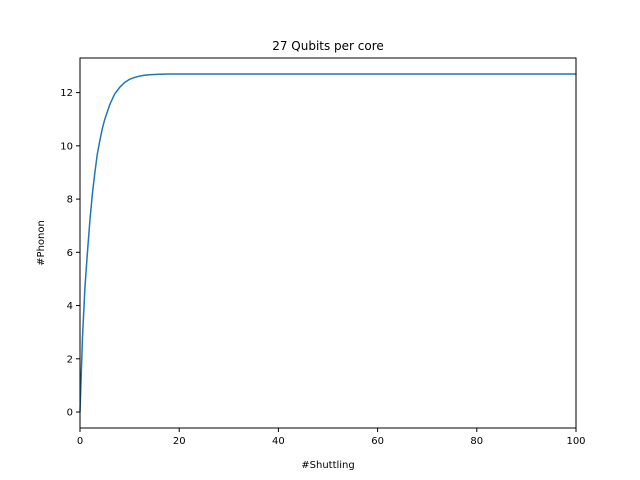  I want to click on y-tick-label: 10, so click(66, 146).